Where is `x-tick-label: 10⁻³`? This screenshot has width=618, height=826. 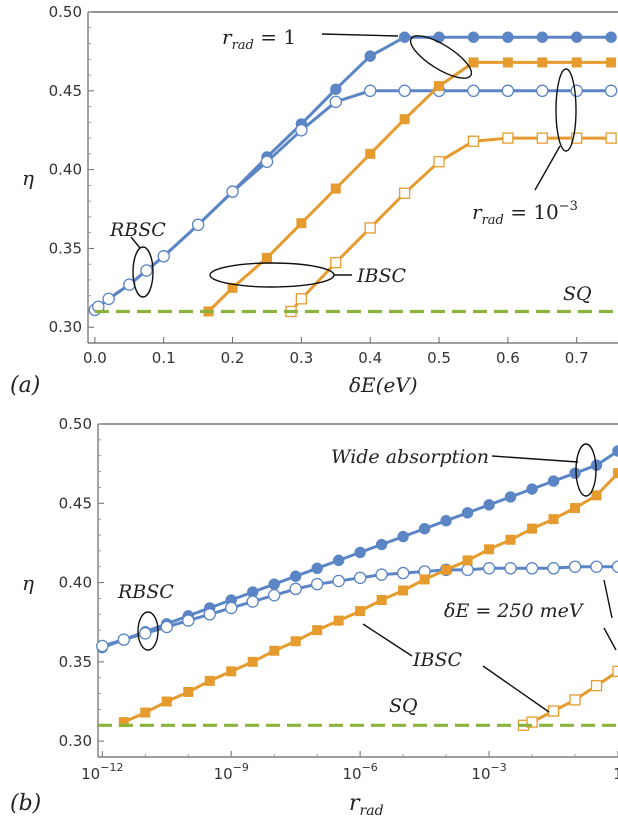
x-tick-label: 10⁻³ is located at coordinates (488, 772).